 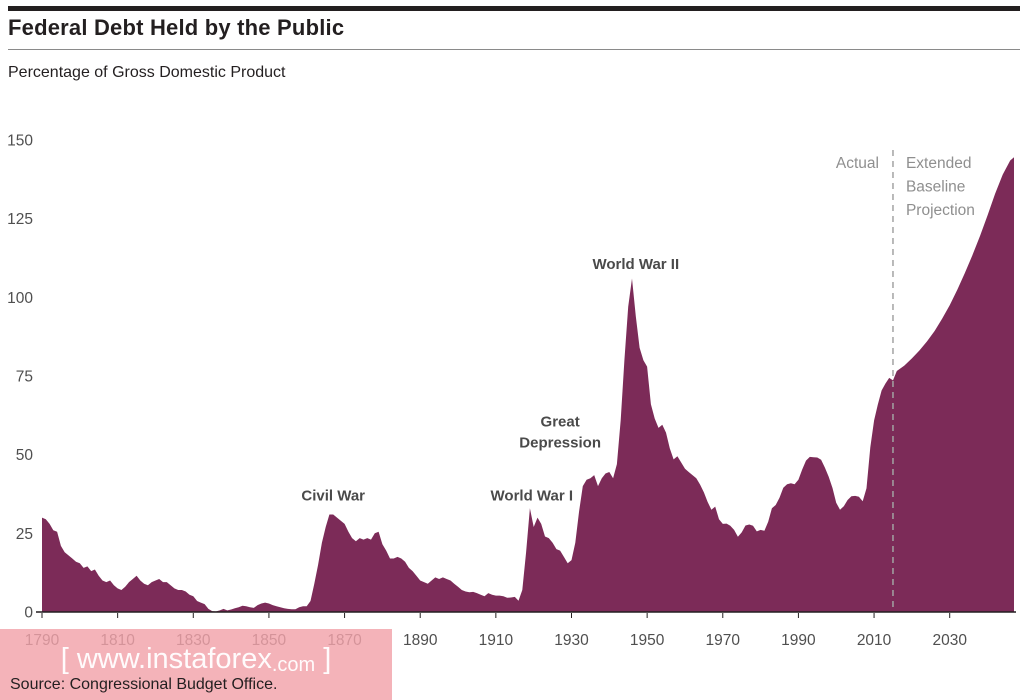 What do you see at coordinates (293, 665) in the screenshot?
I see `watermark-tld: .com` at bounding box center [293, 665].